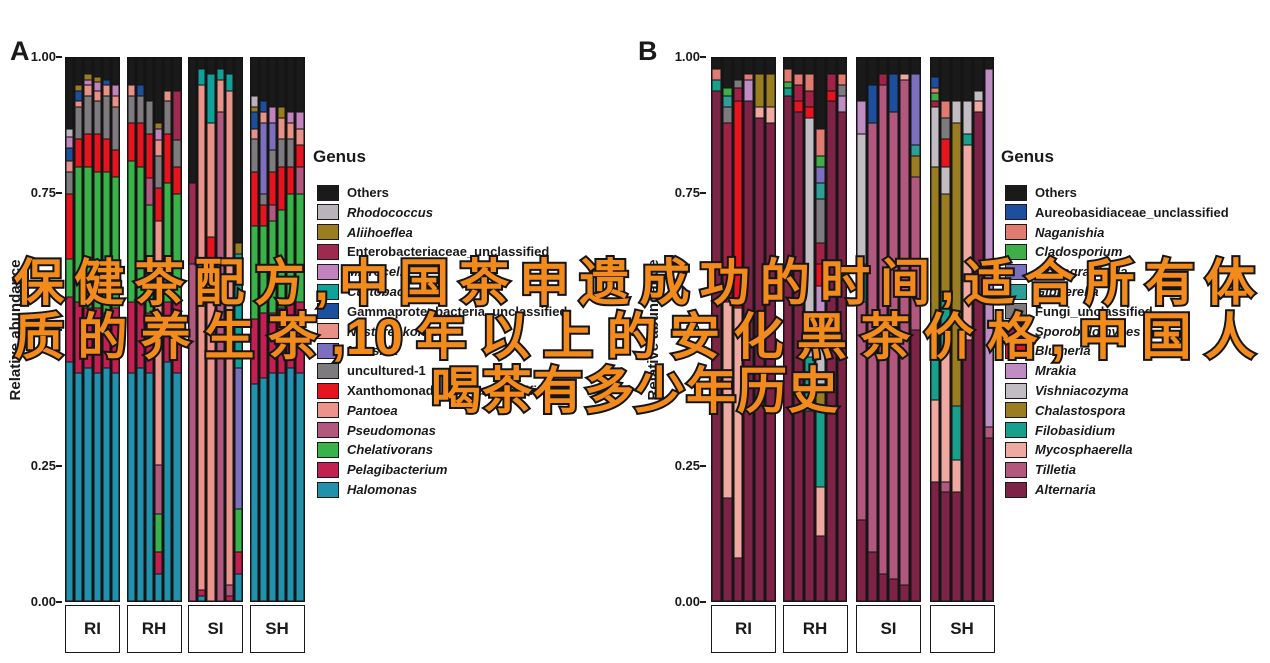  I want to click on legend-item: Alternaria, so click(1050, 489).